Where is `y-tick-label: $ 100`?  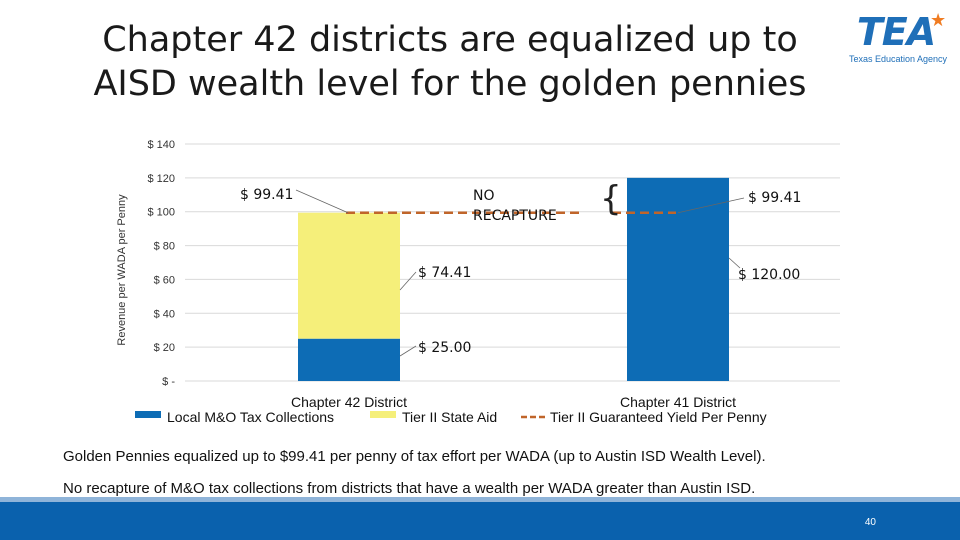
y-tick-label: $ 100 is located at coordinates (161, 213).